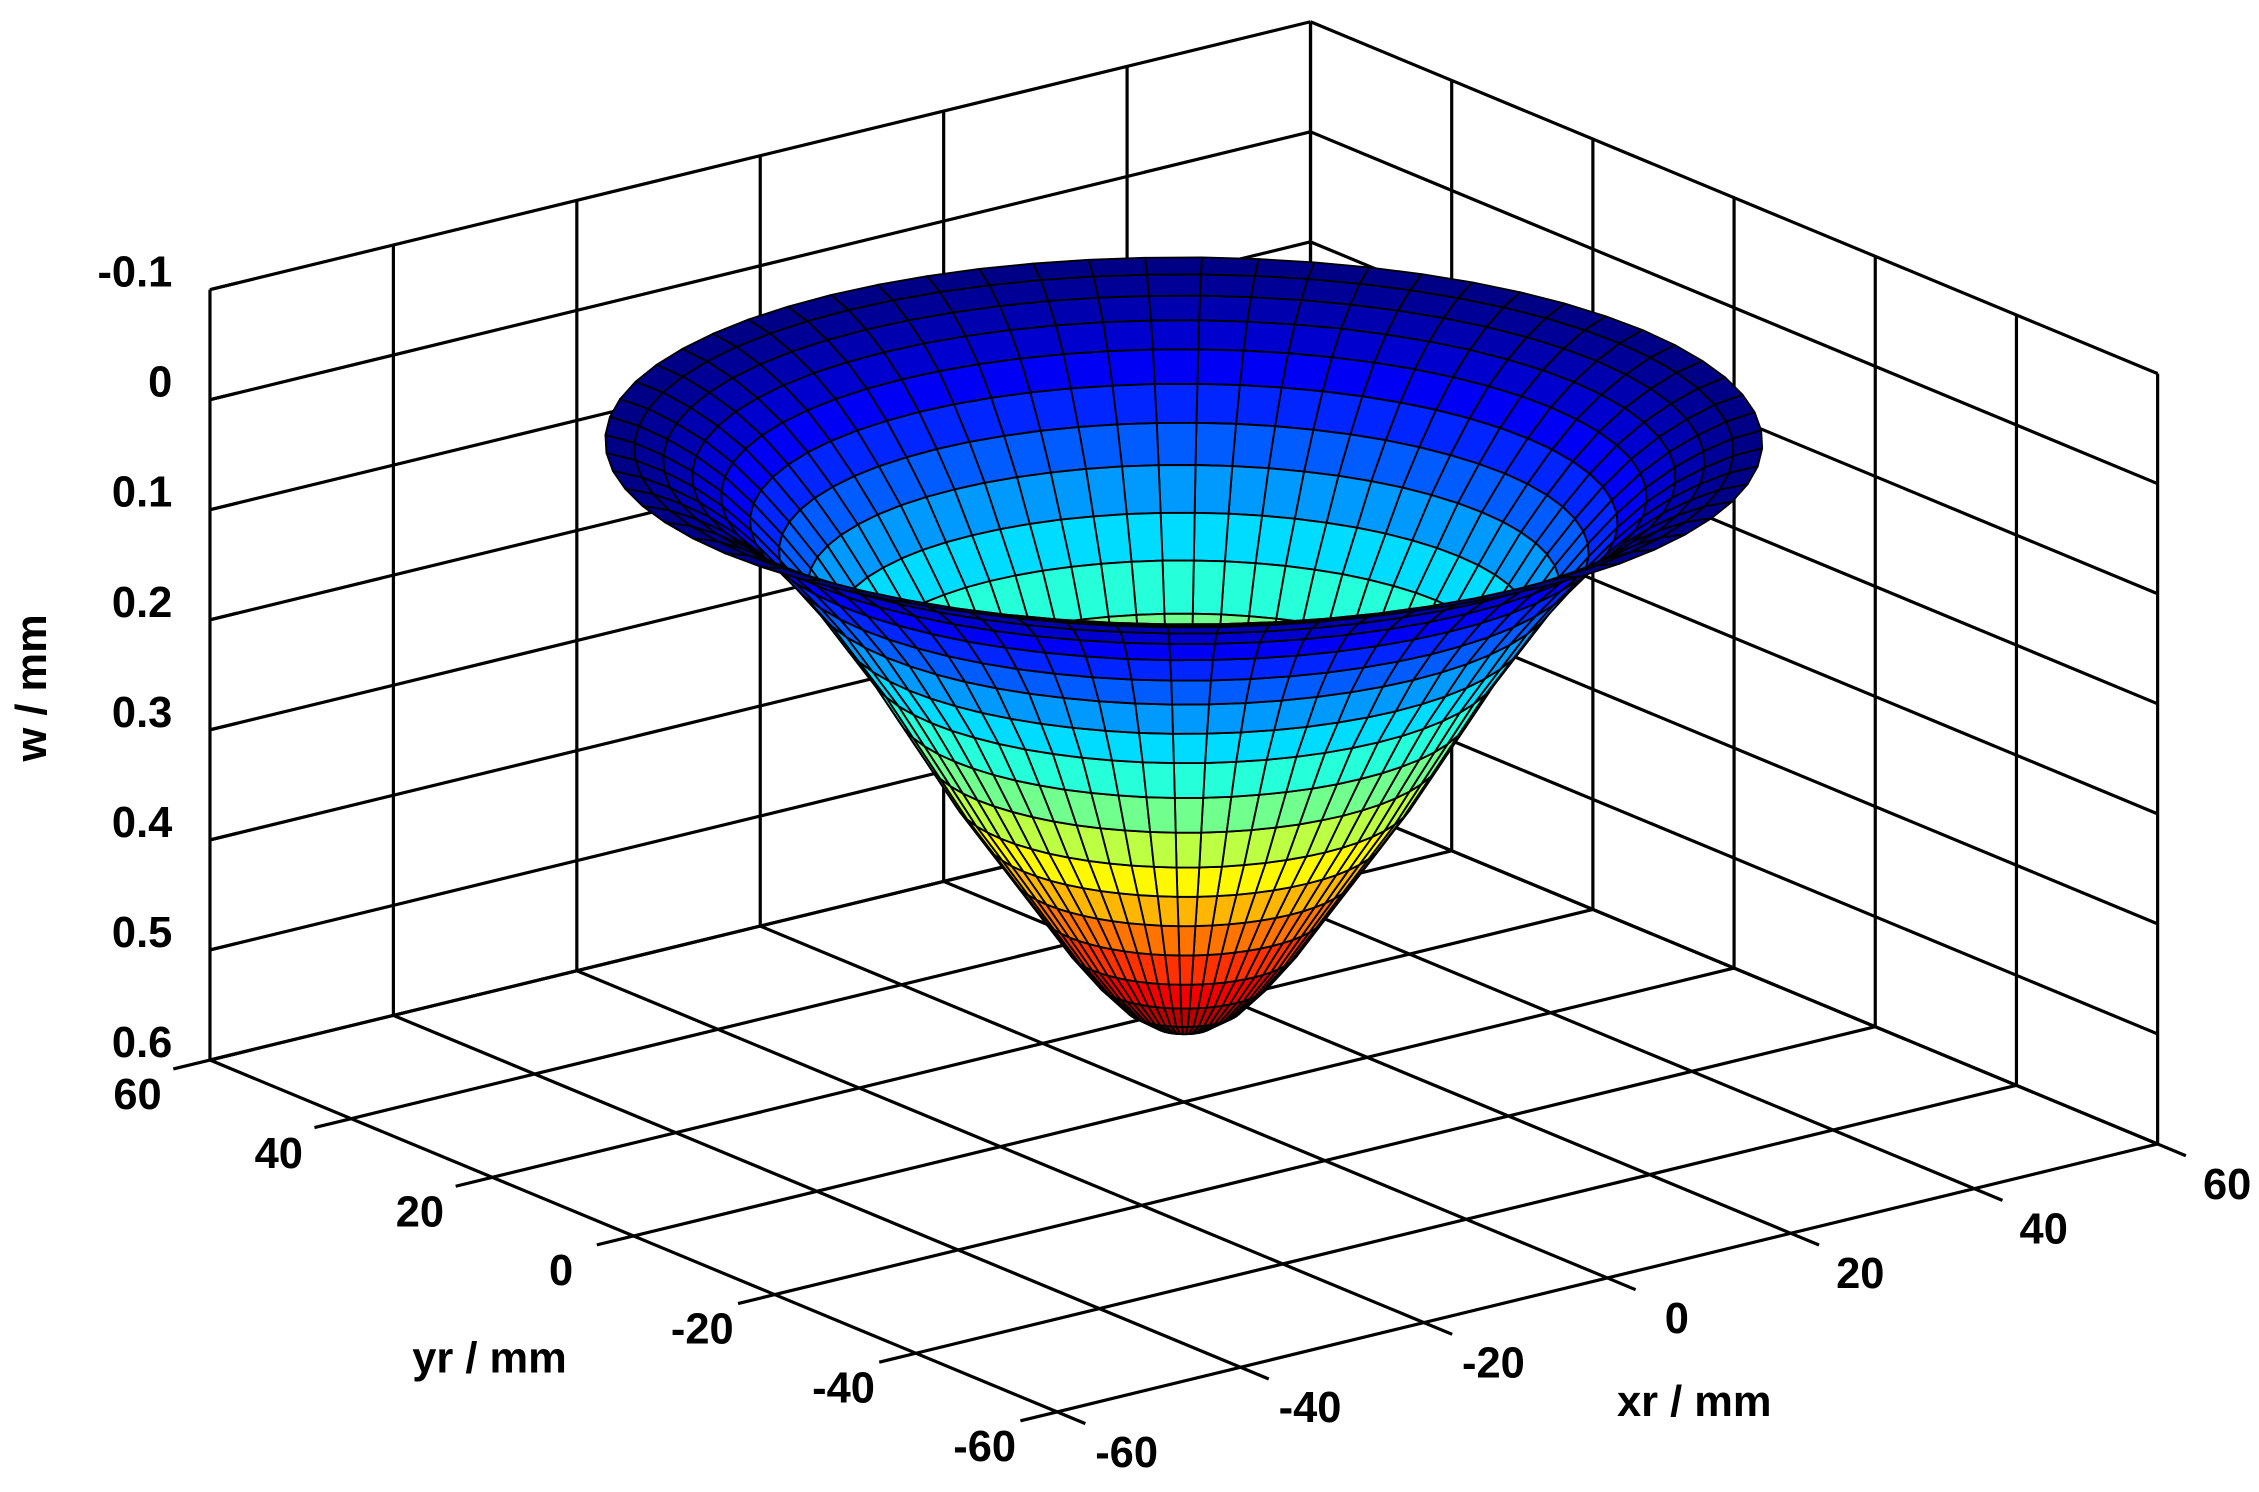 Image resolution: width=2259 pixels, height=1492 pixels. What do you see at coordinates (1126, 1453) in the screenshot?
I see `x-tick-label: -60` at bounding box center [1126, 1453].